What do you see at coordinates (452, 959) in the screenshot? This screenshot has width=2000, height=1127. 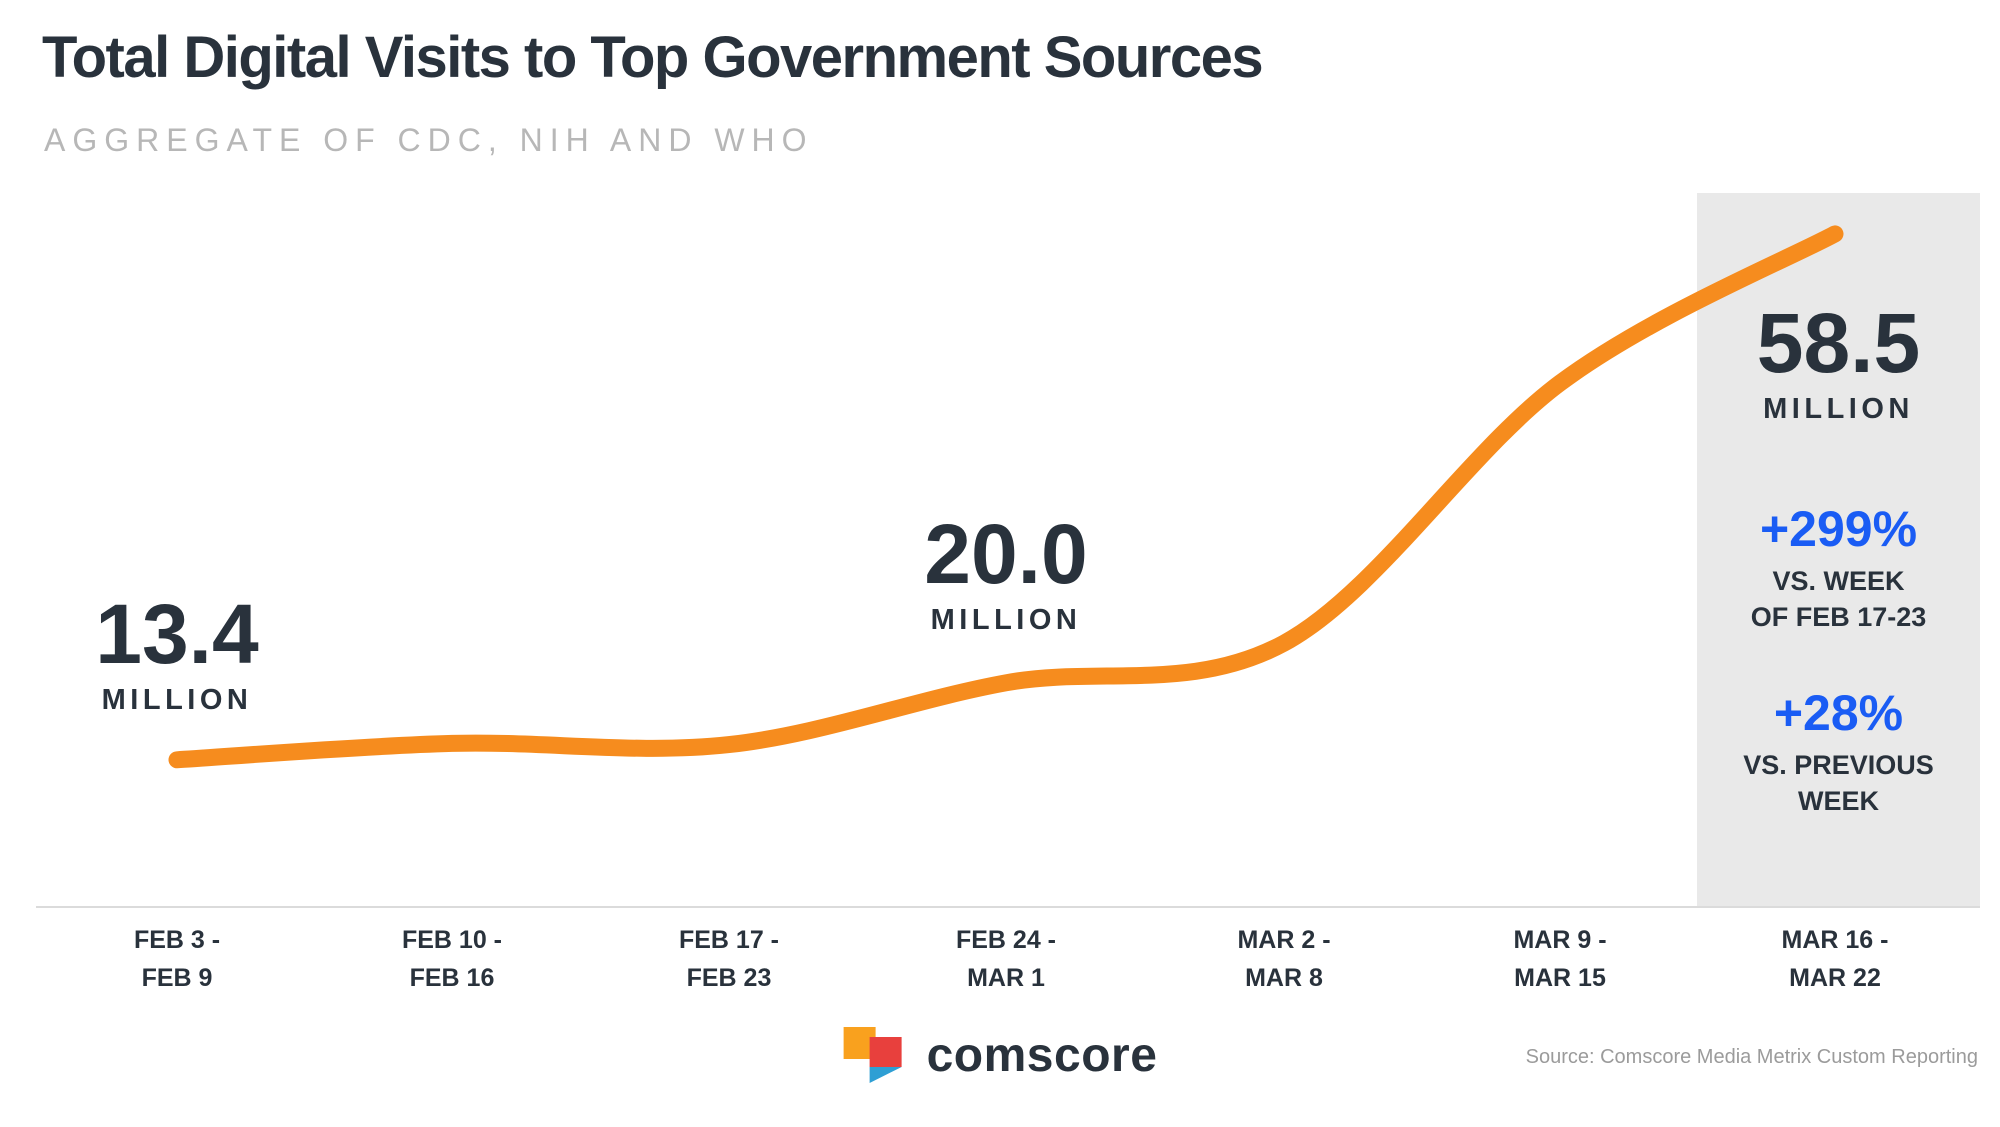 I see `x-axis-label: FEB 10 - FEB 16` at bounding box center [452, 959].